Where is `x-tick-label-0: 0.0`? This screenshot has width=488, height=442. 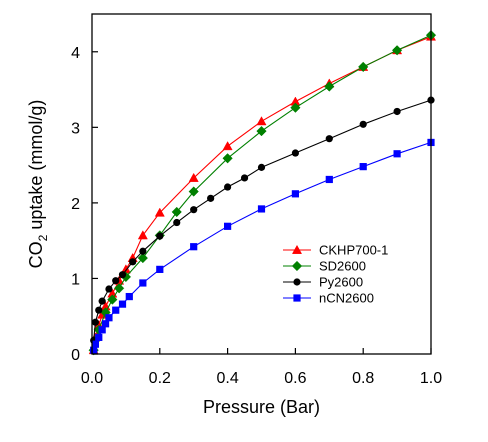
x-tick-label-0: 0.0 is located at coordinates (92, 378).